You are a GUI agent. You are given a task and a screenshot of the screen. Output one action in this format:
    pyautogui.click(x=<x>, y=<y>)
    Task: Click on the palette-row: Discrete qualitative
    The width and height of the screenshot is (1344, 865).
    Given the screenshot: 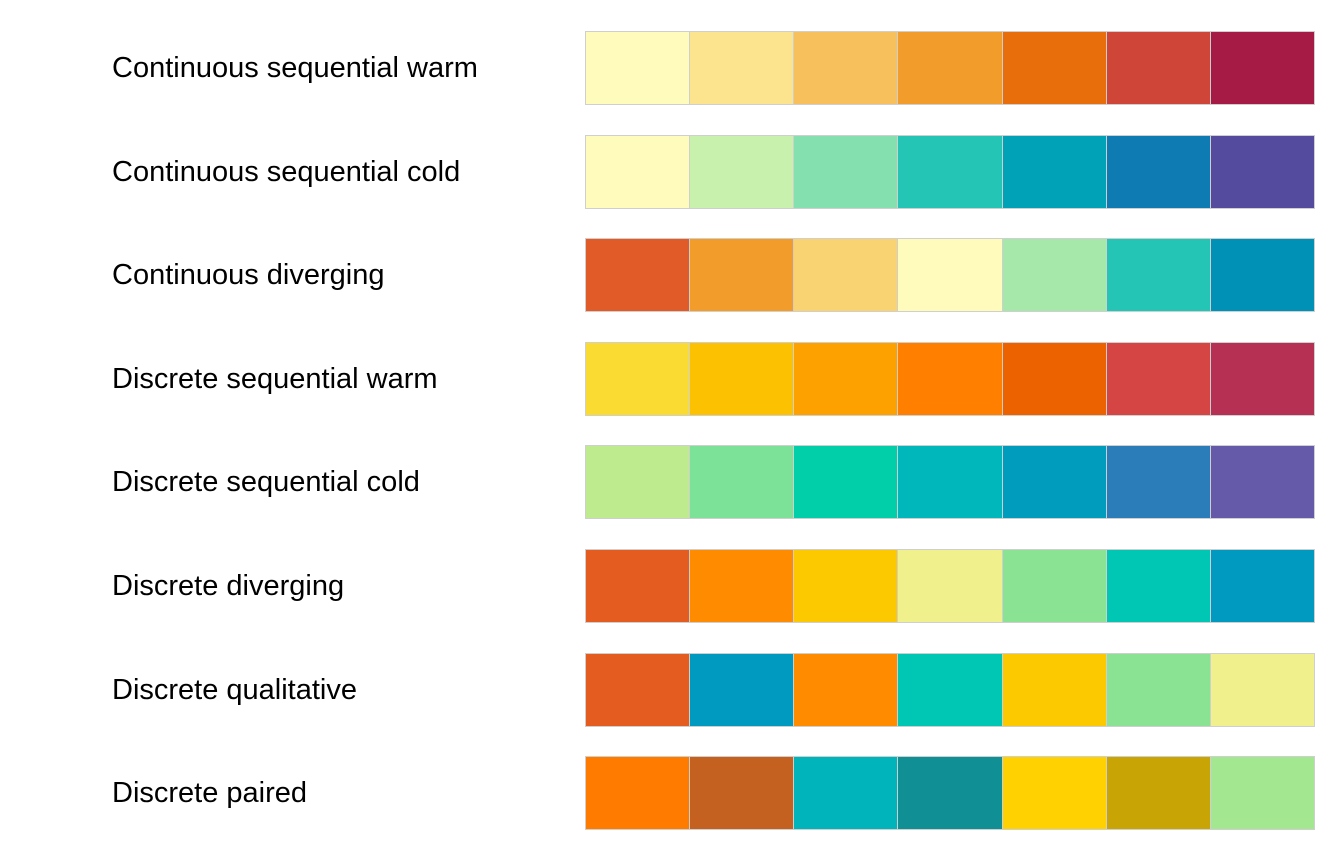 What is the action you would take?
    pyautogui.click(x=672, y=690)
    